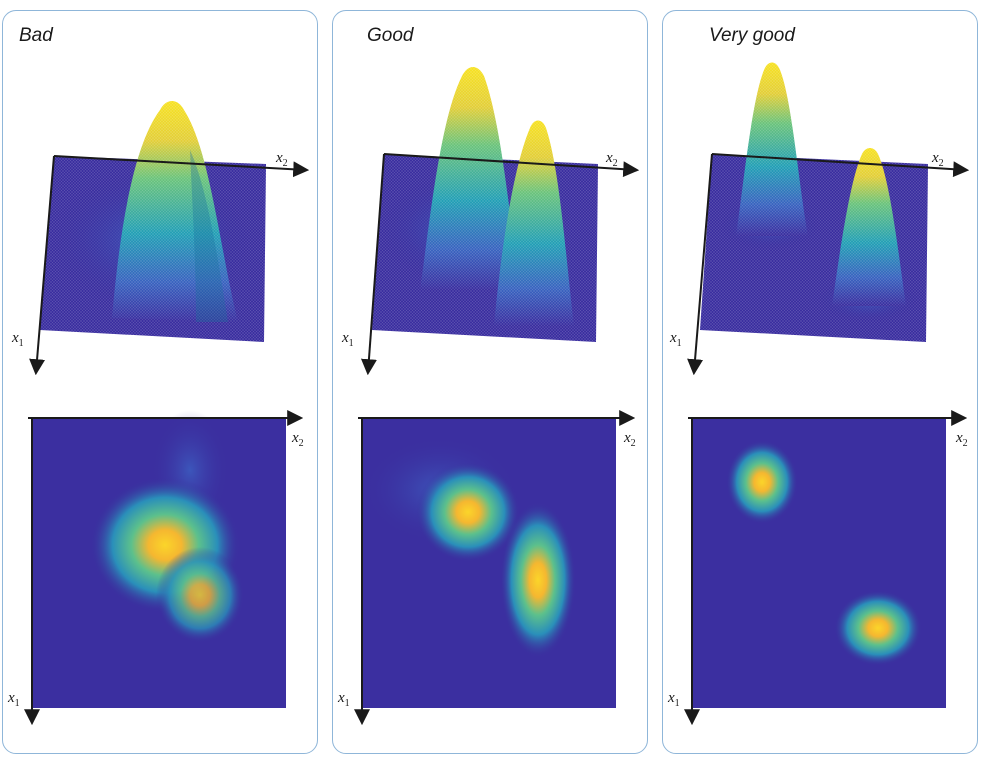 This screenshot has width=984, height=762. Describe the element at coordinates (752, 35) in the screenshot. I see `panel-title: Very good` at that location.